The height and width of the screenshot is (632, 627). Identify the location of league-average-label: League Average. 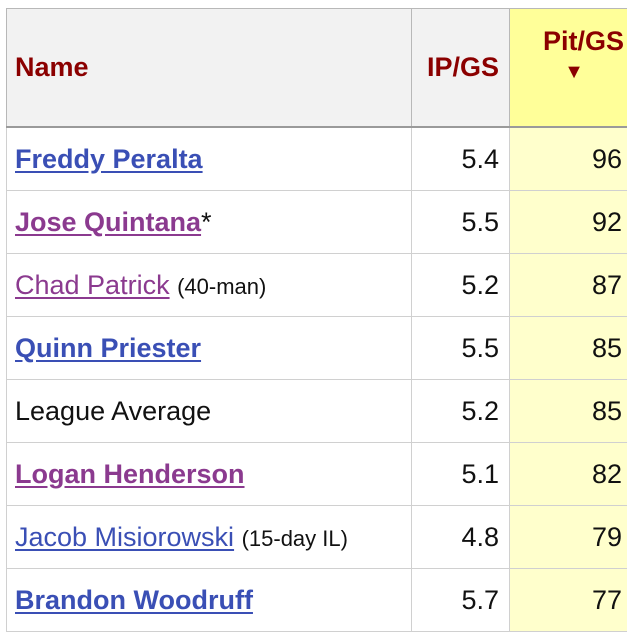
(209, 411).